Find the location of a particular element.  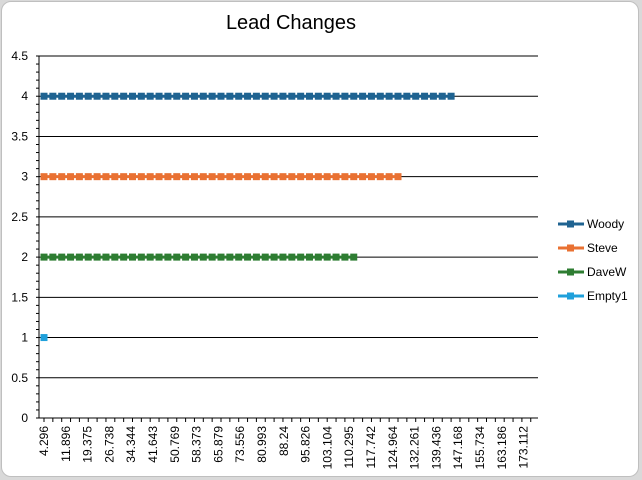

x-tick-label: 80.993 is located at coordinates (262, 444).